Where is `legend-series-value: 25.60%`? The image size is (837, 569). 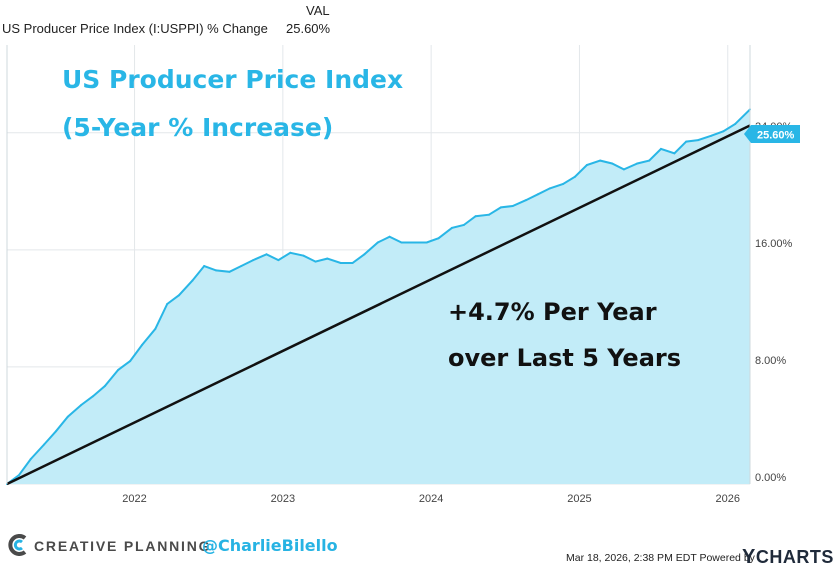
legend-series-value: 25.60% is located at coordinates (308, 28).